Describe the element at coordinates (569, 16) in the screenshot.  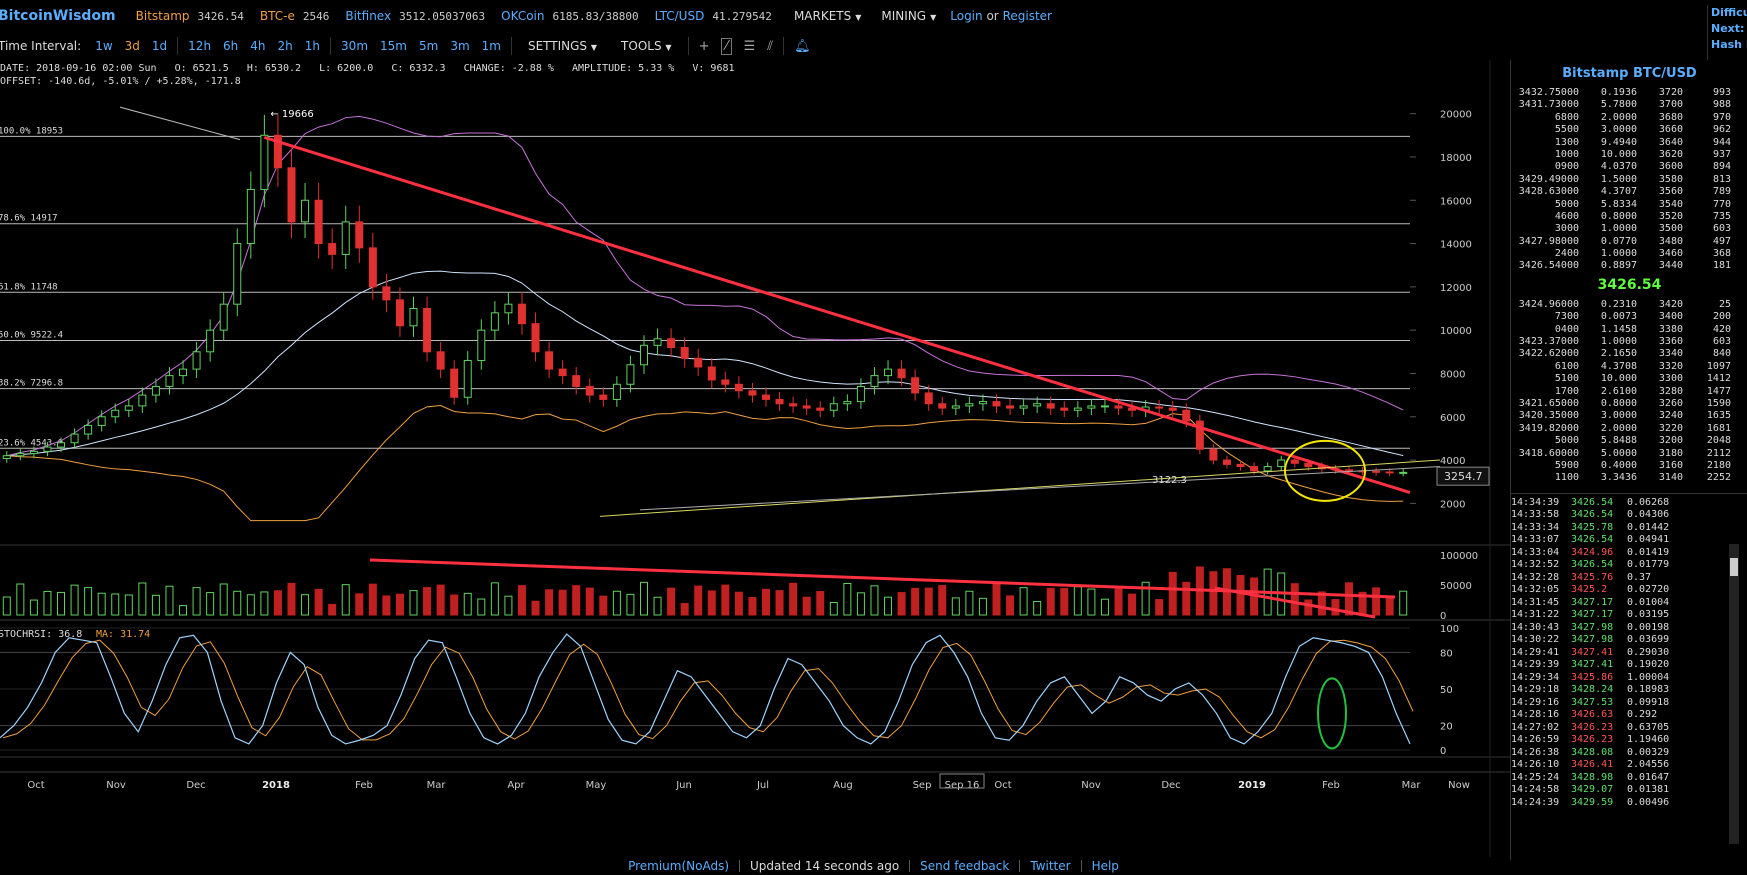
I see `ticker-okcoin: OKCoin 6185.83/38800` at that location.